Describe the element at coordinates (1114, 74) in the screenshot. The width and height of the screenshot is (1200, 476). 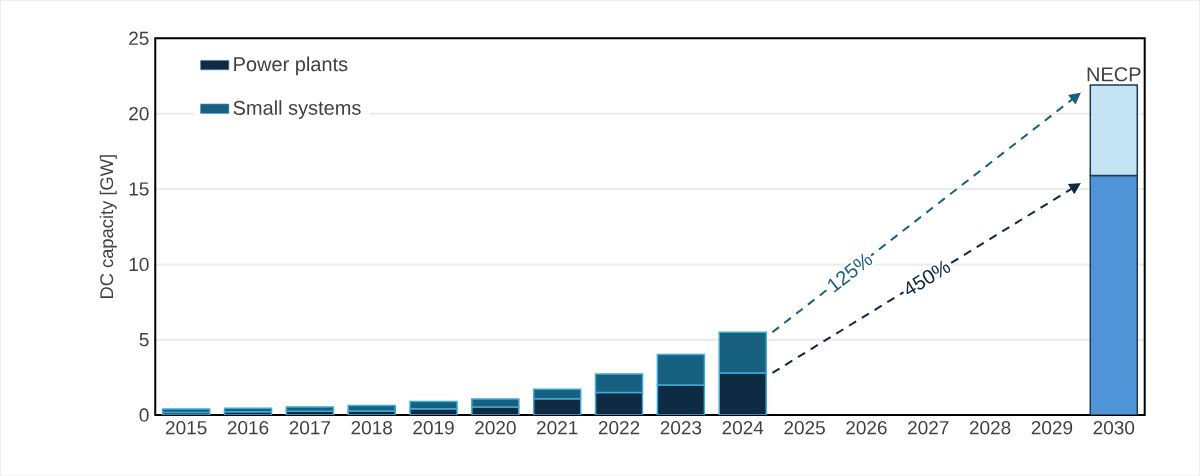
I see `annotation: NECP` at that location.